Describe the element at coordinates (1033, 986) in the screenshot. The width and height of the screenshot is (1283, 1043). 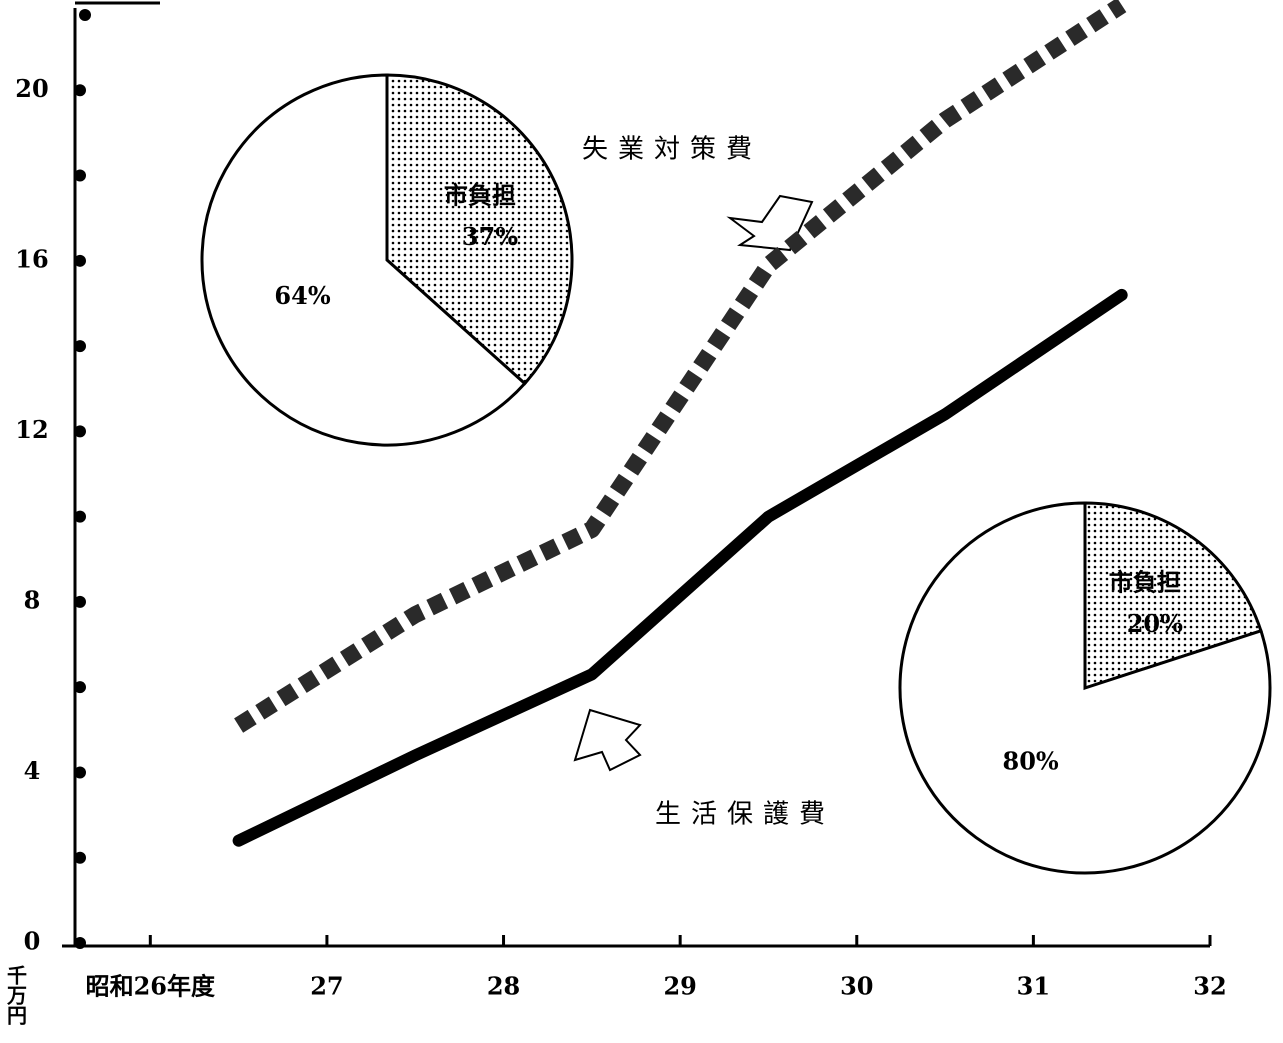
I see `x-tick-label: 31` at that location.